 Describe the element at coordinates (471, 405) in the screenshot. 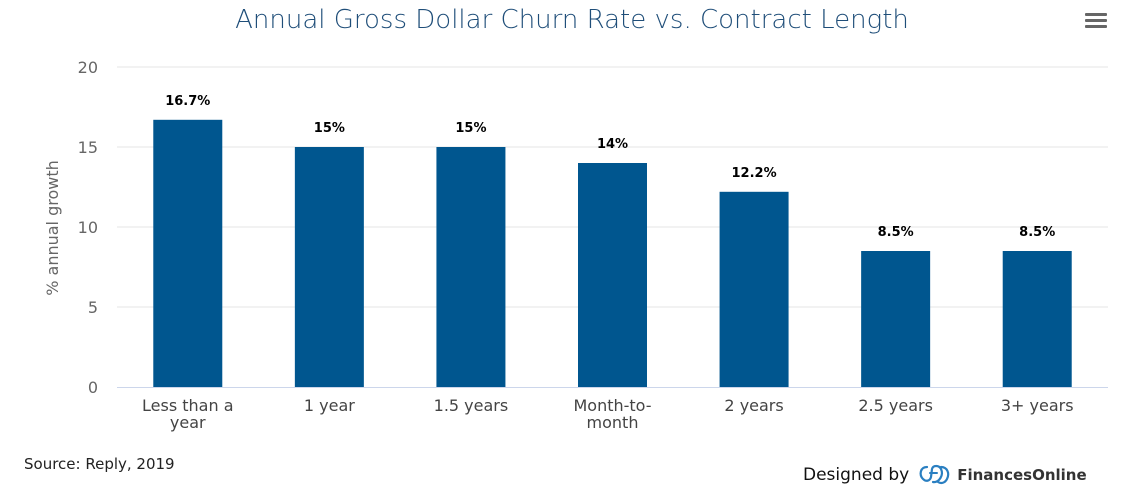

I see `x-tick-label: 1.5 years` at that location.